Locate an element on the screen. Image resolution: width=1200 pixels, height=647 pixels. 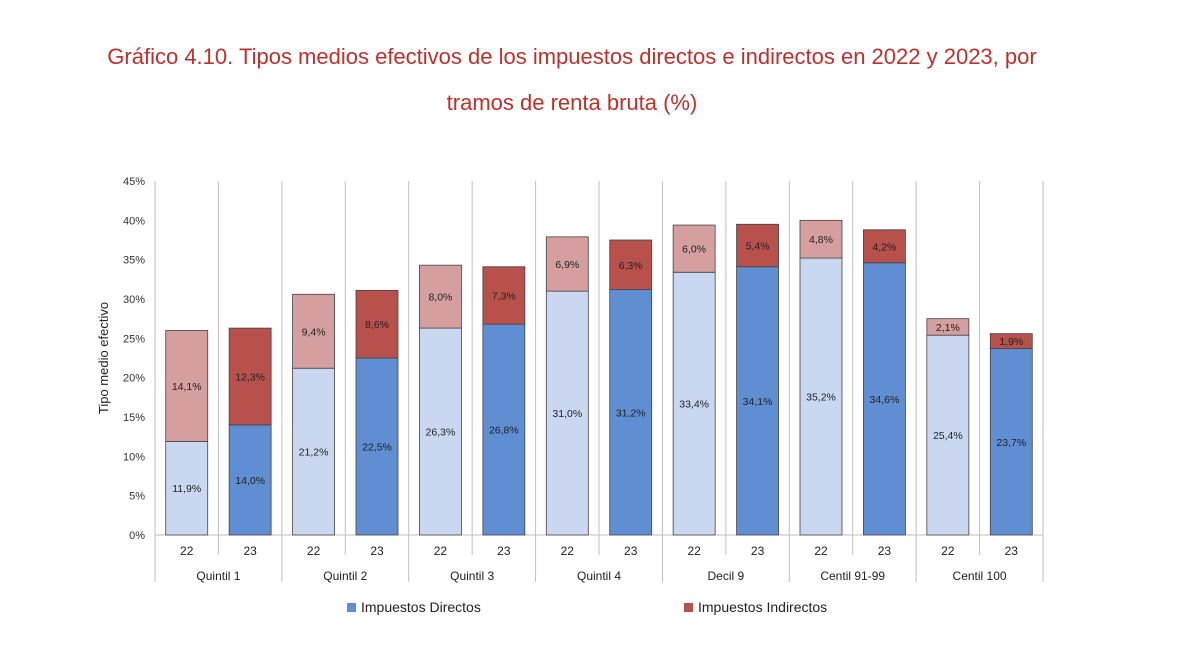
x-group-label: Quintil 2 is located at coordinates (345, 576).